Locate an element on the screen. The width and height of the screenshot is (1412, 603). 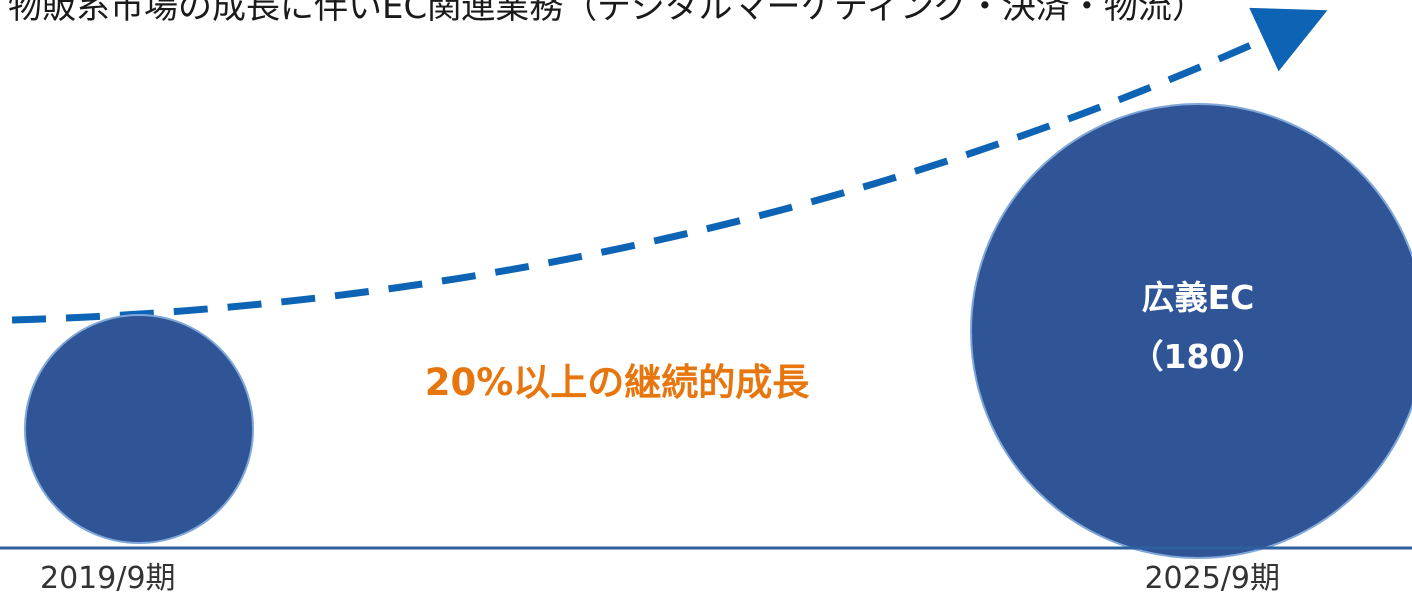
axis-end-label: 2025/9期 is located at coordinates (1212, 578).